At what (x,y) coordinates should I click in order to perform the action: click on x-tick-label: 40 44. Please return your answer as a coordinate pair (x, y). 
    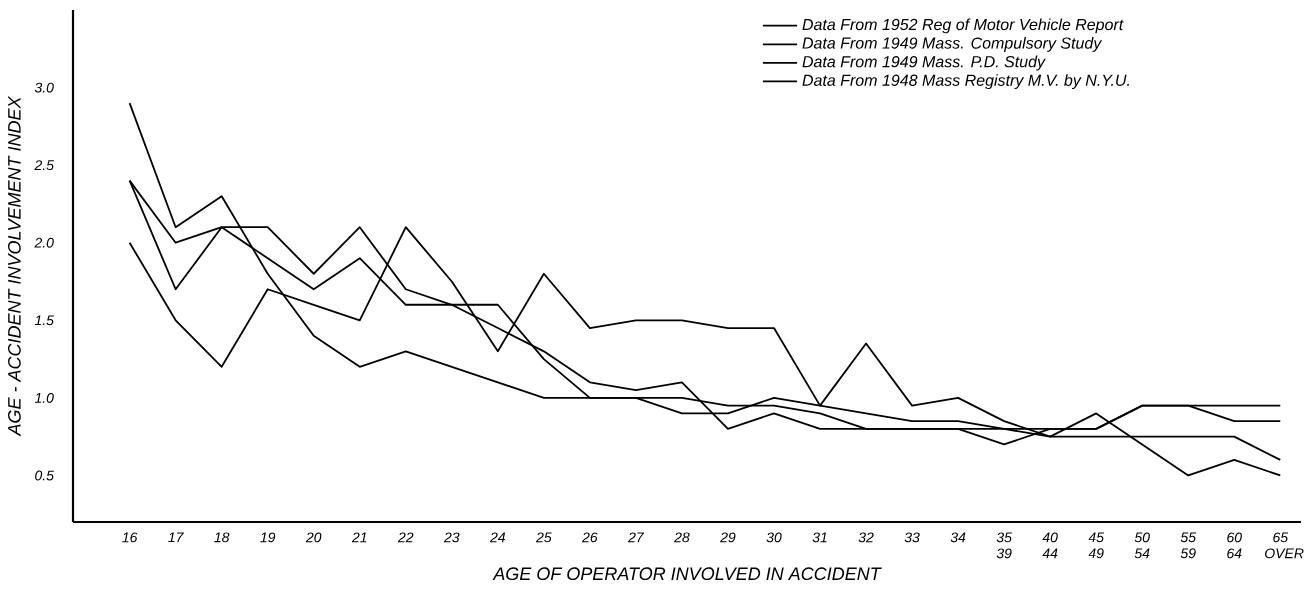
    Looking at the image, I should click on (1050, 545).